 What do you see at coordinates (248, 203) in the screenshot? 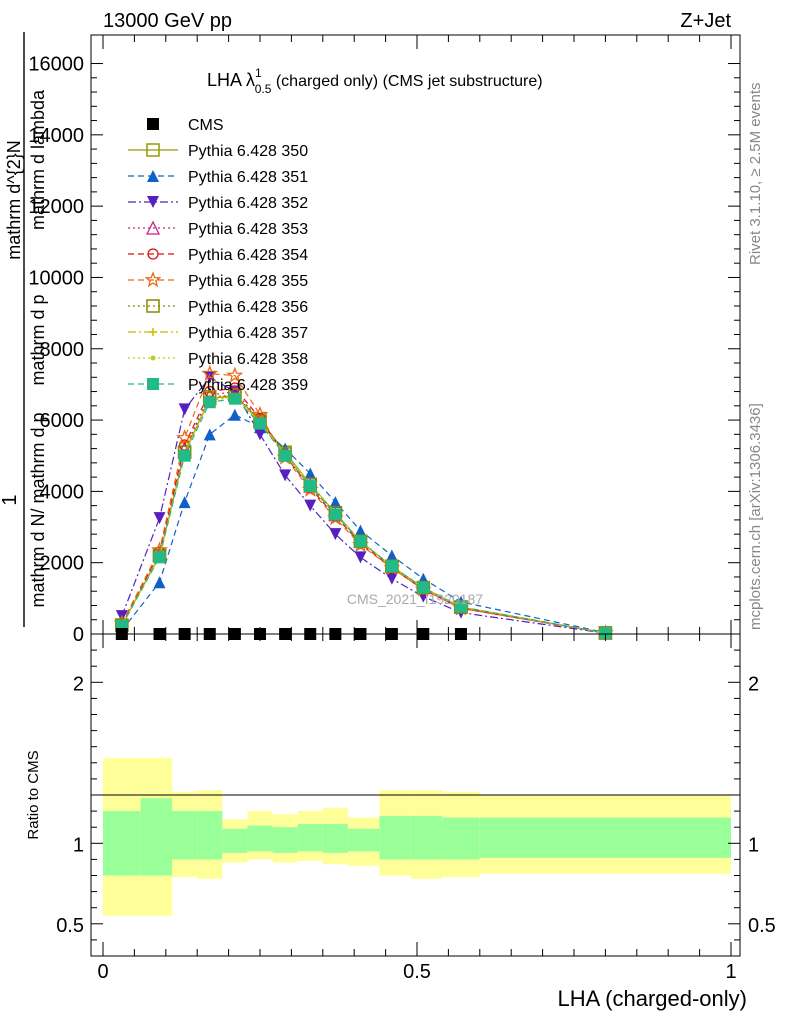
I see `legend-label: Pythia 6.428 352` at bounding box center [248, 203].